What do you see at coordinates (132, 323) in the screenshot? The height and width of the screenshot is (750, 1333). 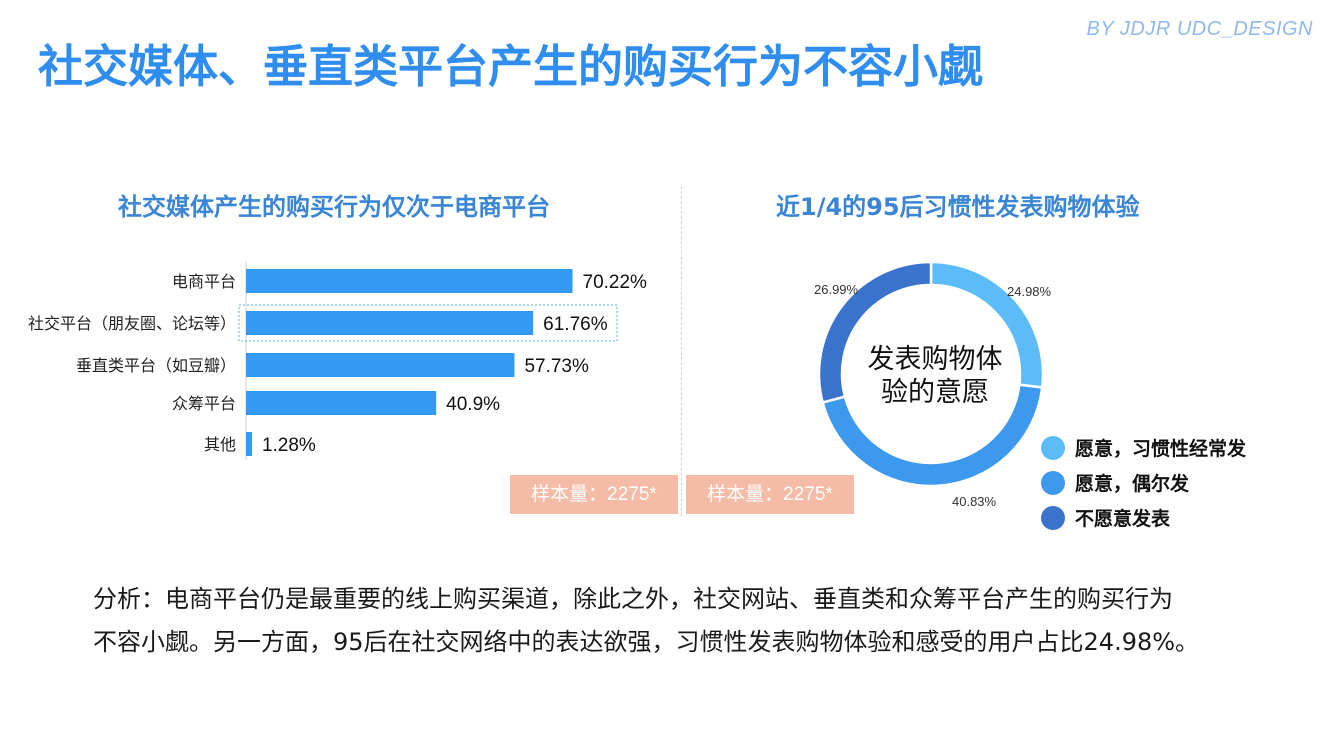 I see `category-label: 社交平台（朋友圈、论坛等）` at bounding box center [132, 323].